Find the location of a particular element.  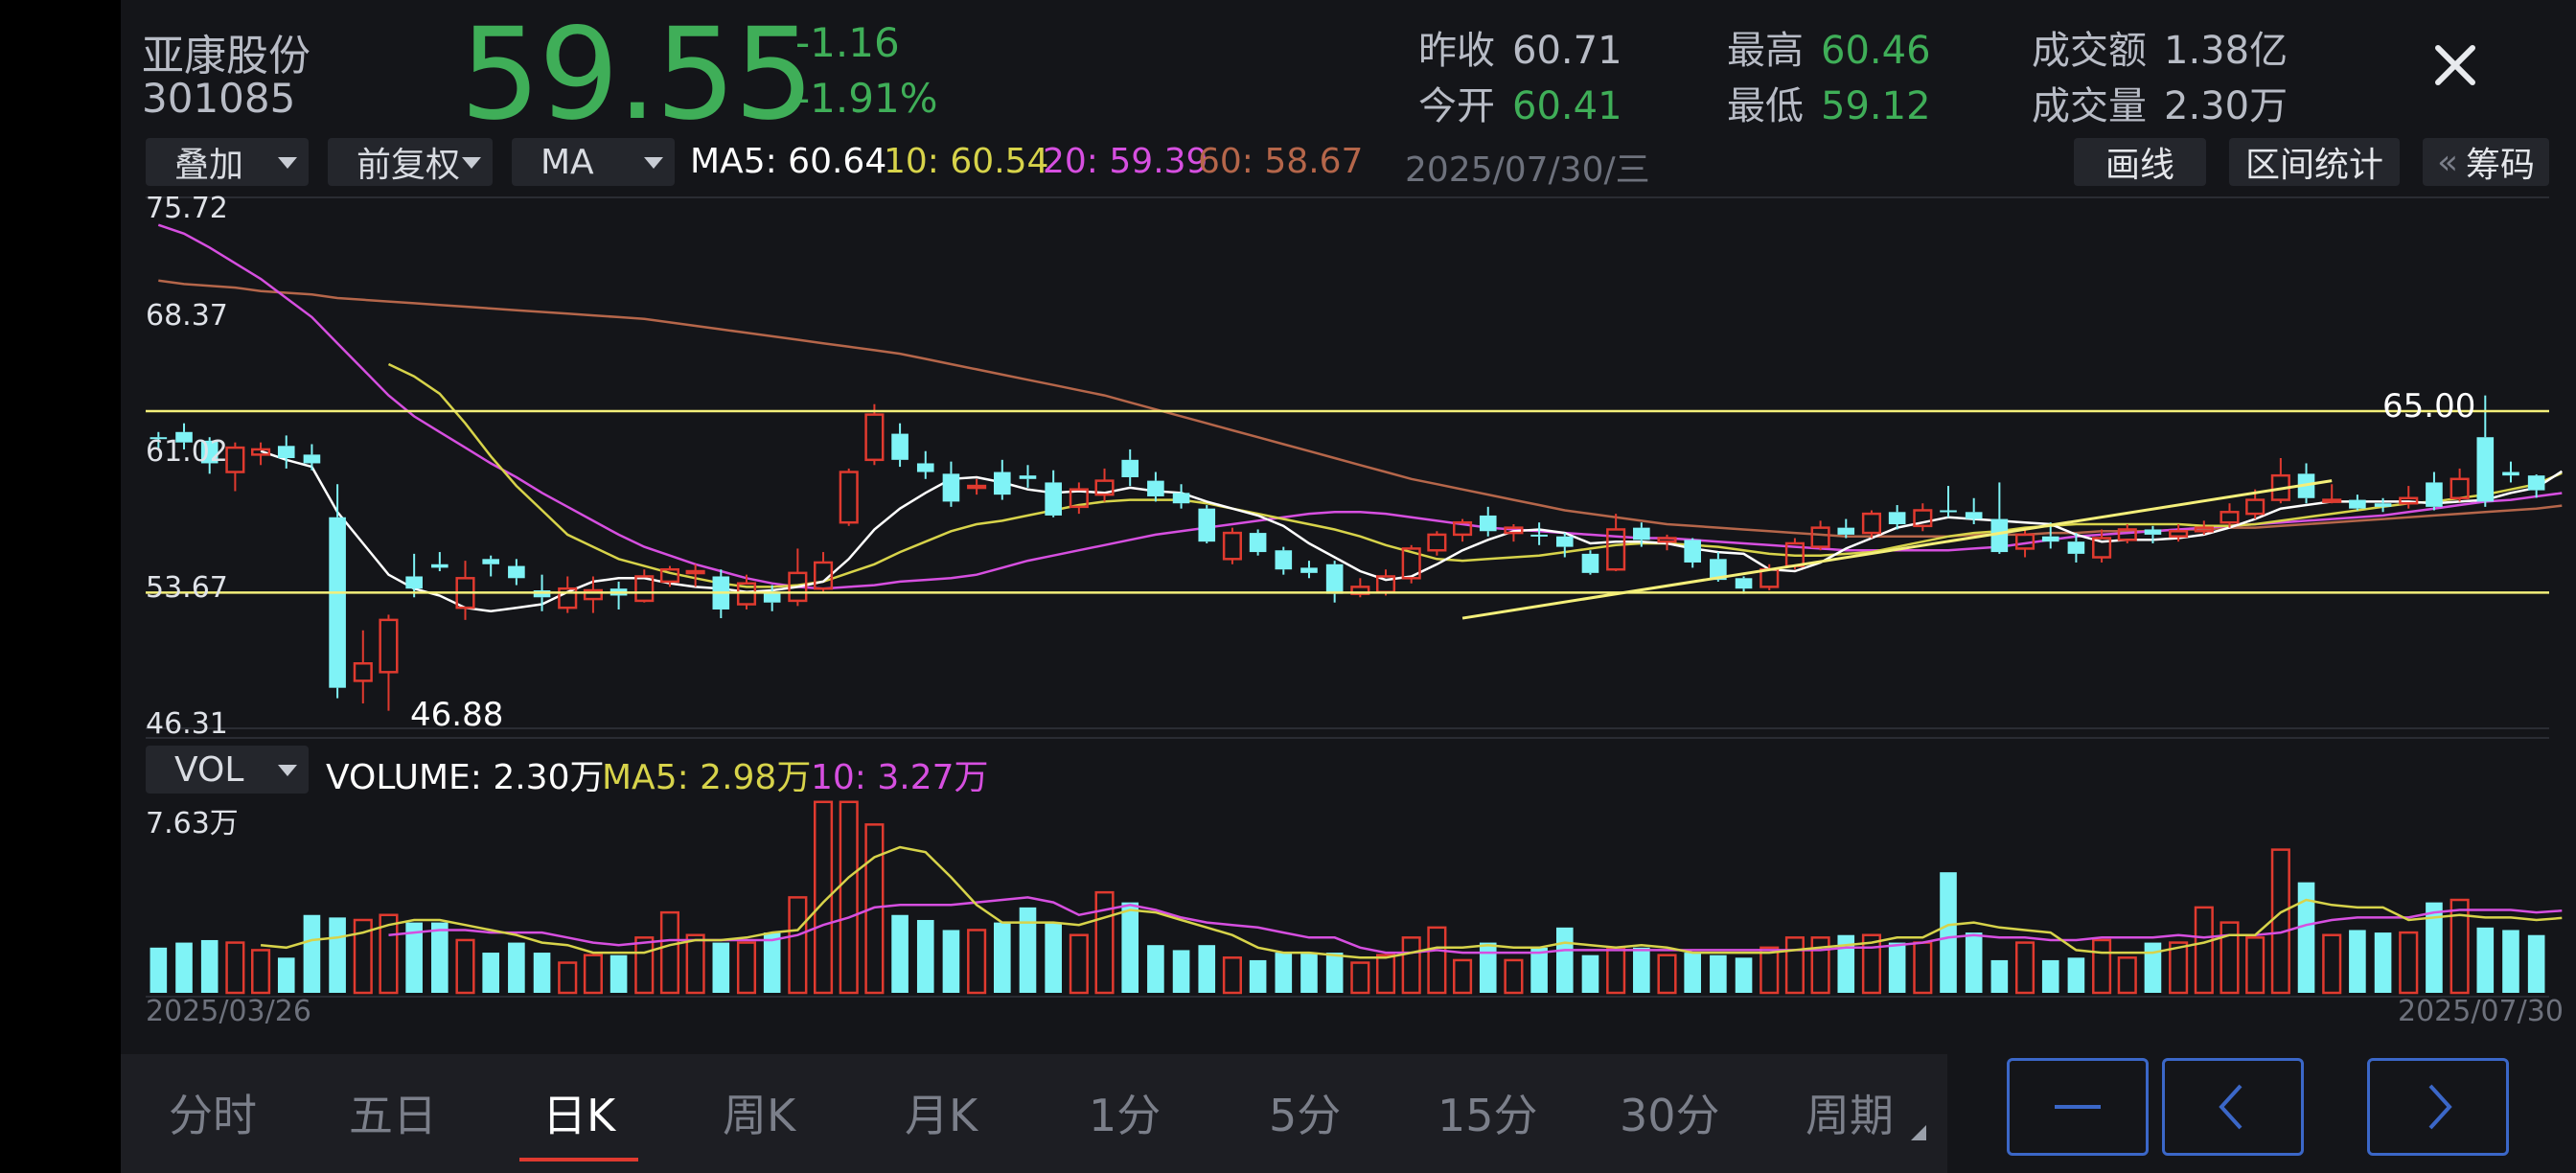

draw-line-button: 画线 is located at coordinates (2140, 162).